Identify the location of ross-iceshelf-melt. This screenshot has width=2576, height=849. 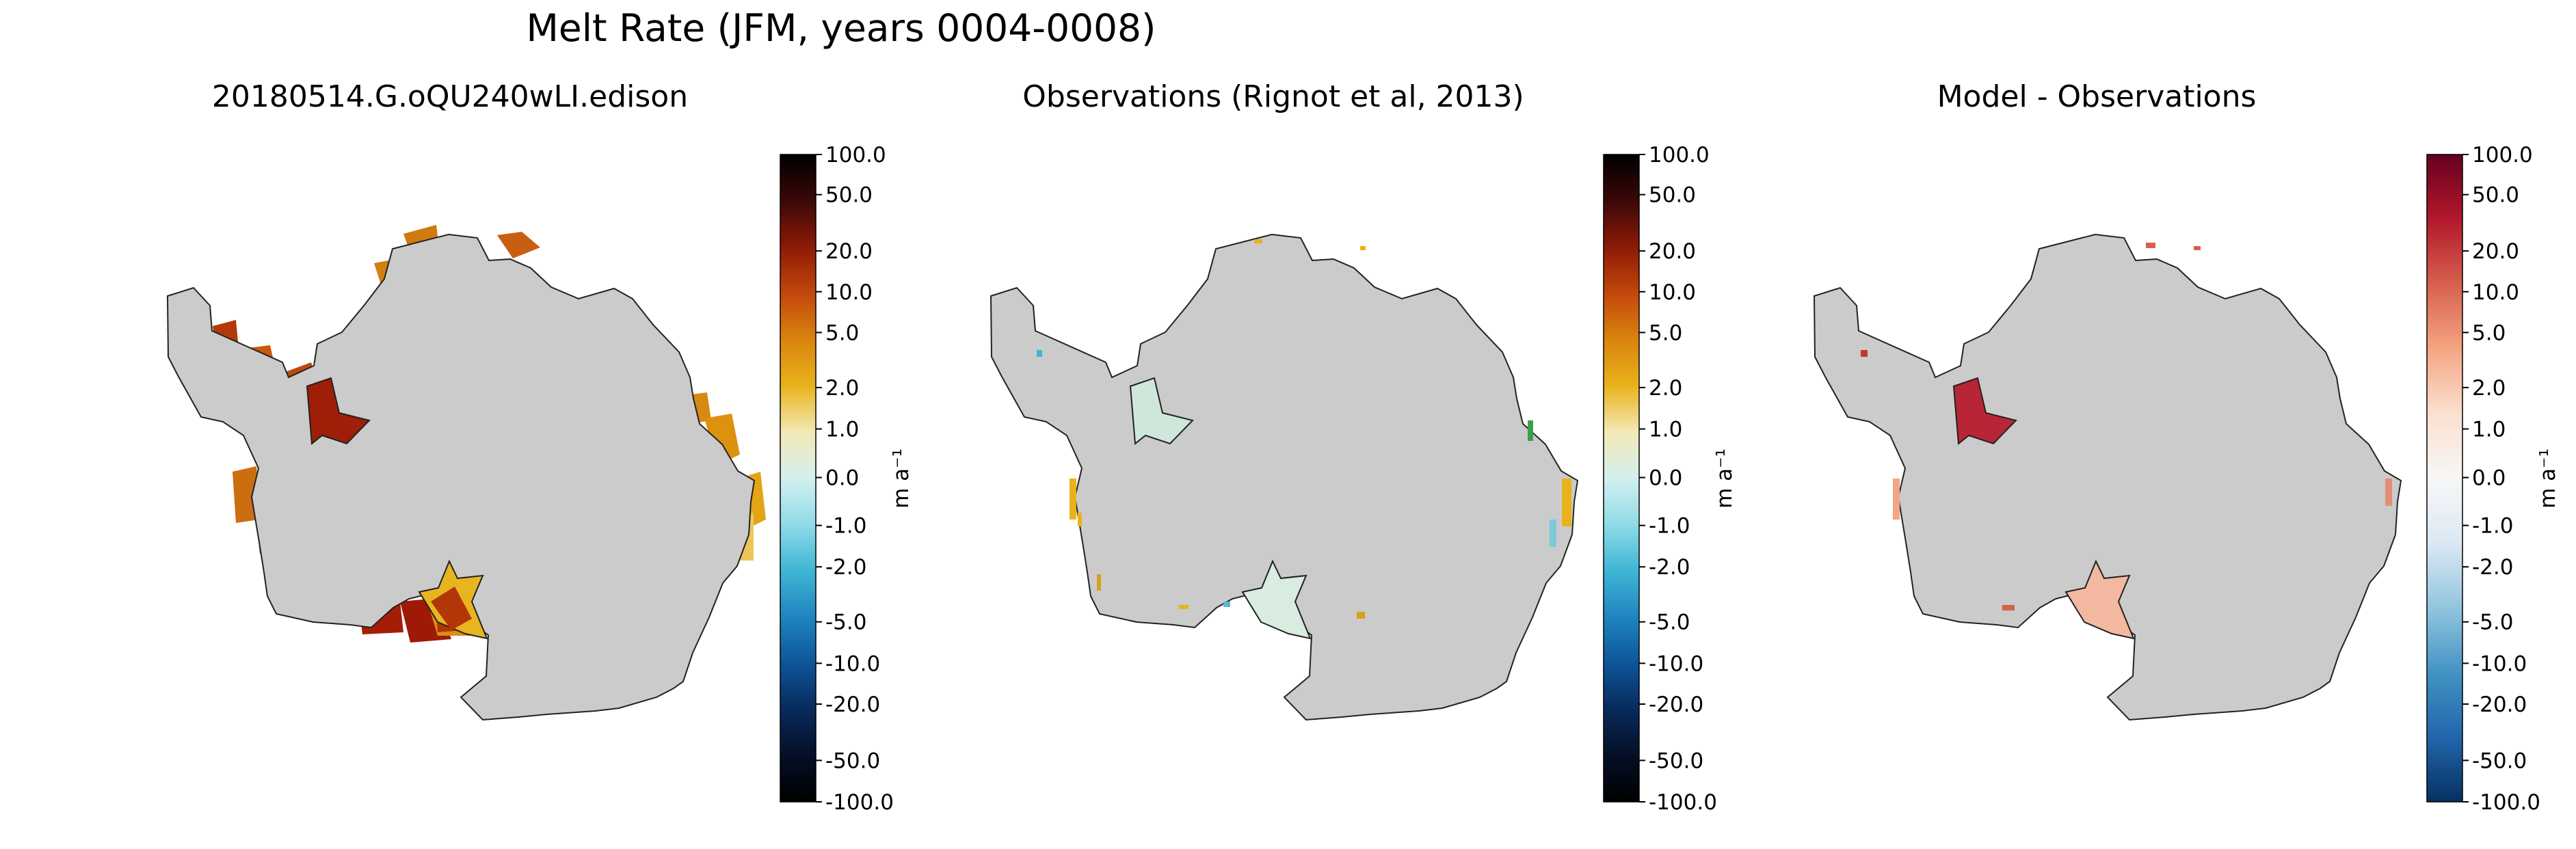
(338, 411).